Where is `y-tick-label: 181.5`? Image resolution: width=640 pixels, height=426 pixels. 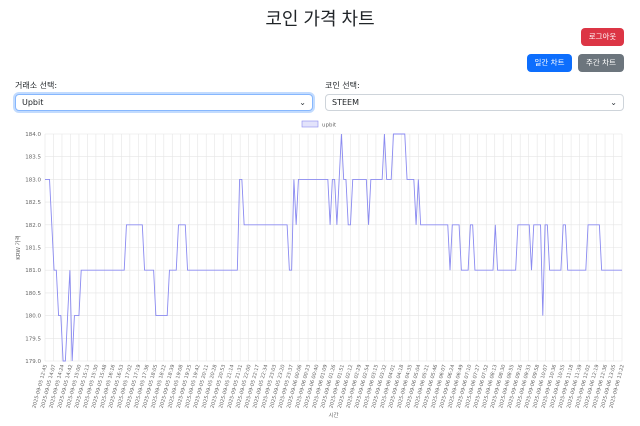
y-tick-label: 181.5 is located at coordinates (33, 249).